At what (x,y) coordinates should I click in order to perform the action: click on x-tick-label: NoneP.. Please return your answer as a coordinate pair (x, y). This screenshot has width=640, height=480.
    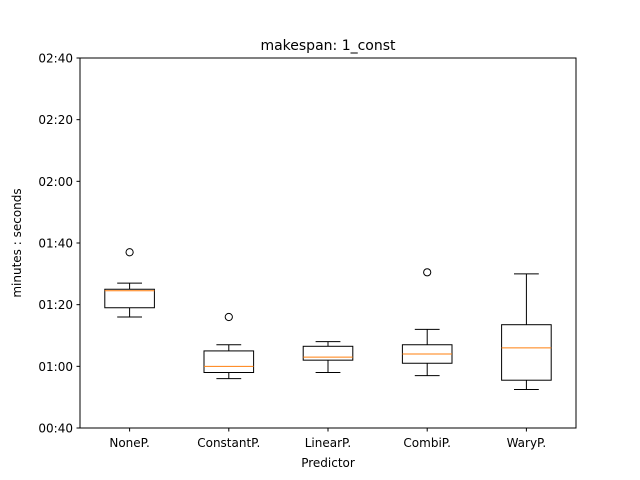
    Looking at the image, I should click on (129, 443).